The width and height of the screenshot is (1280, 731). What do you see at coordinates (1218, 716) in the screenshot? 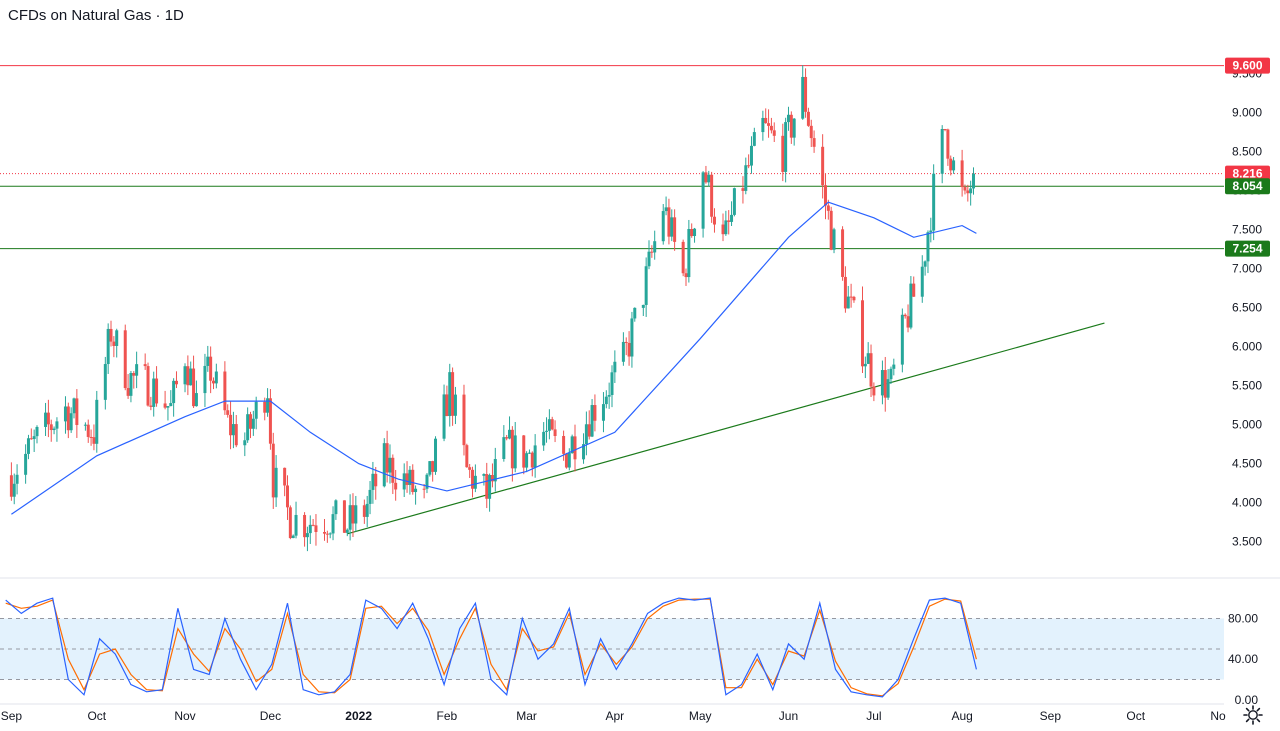
I see `x-tick-label: No` at bounding box center [1218, 716].